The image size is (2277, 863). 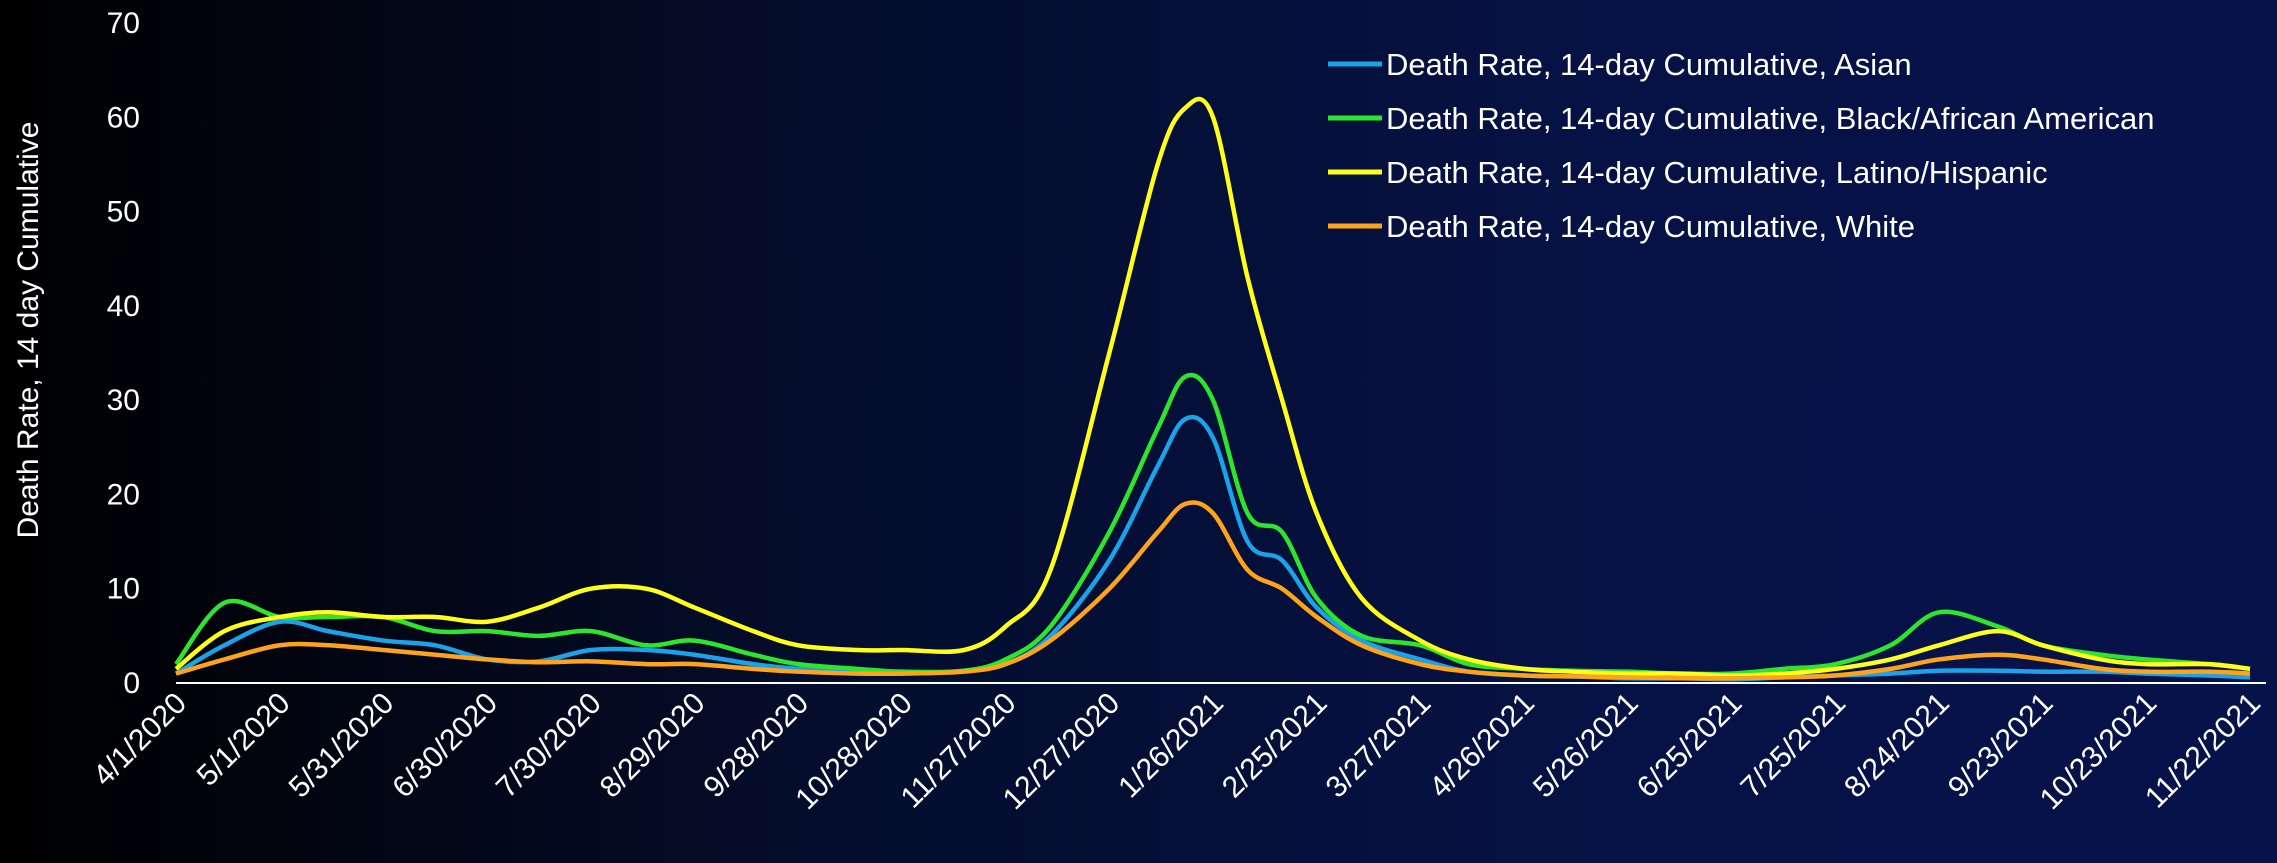 I want to click on x-tick-label: 1/26/2021, so click(x=1171, y=746).